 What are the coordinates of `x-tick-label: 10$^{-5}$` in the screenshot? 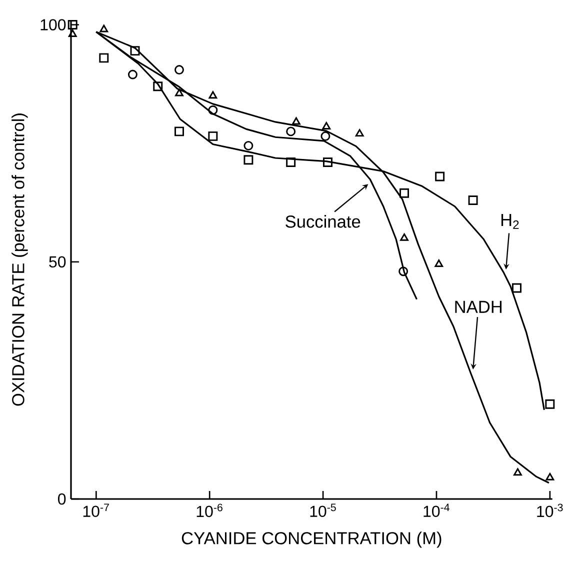 It's located at (323, 511).